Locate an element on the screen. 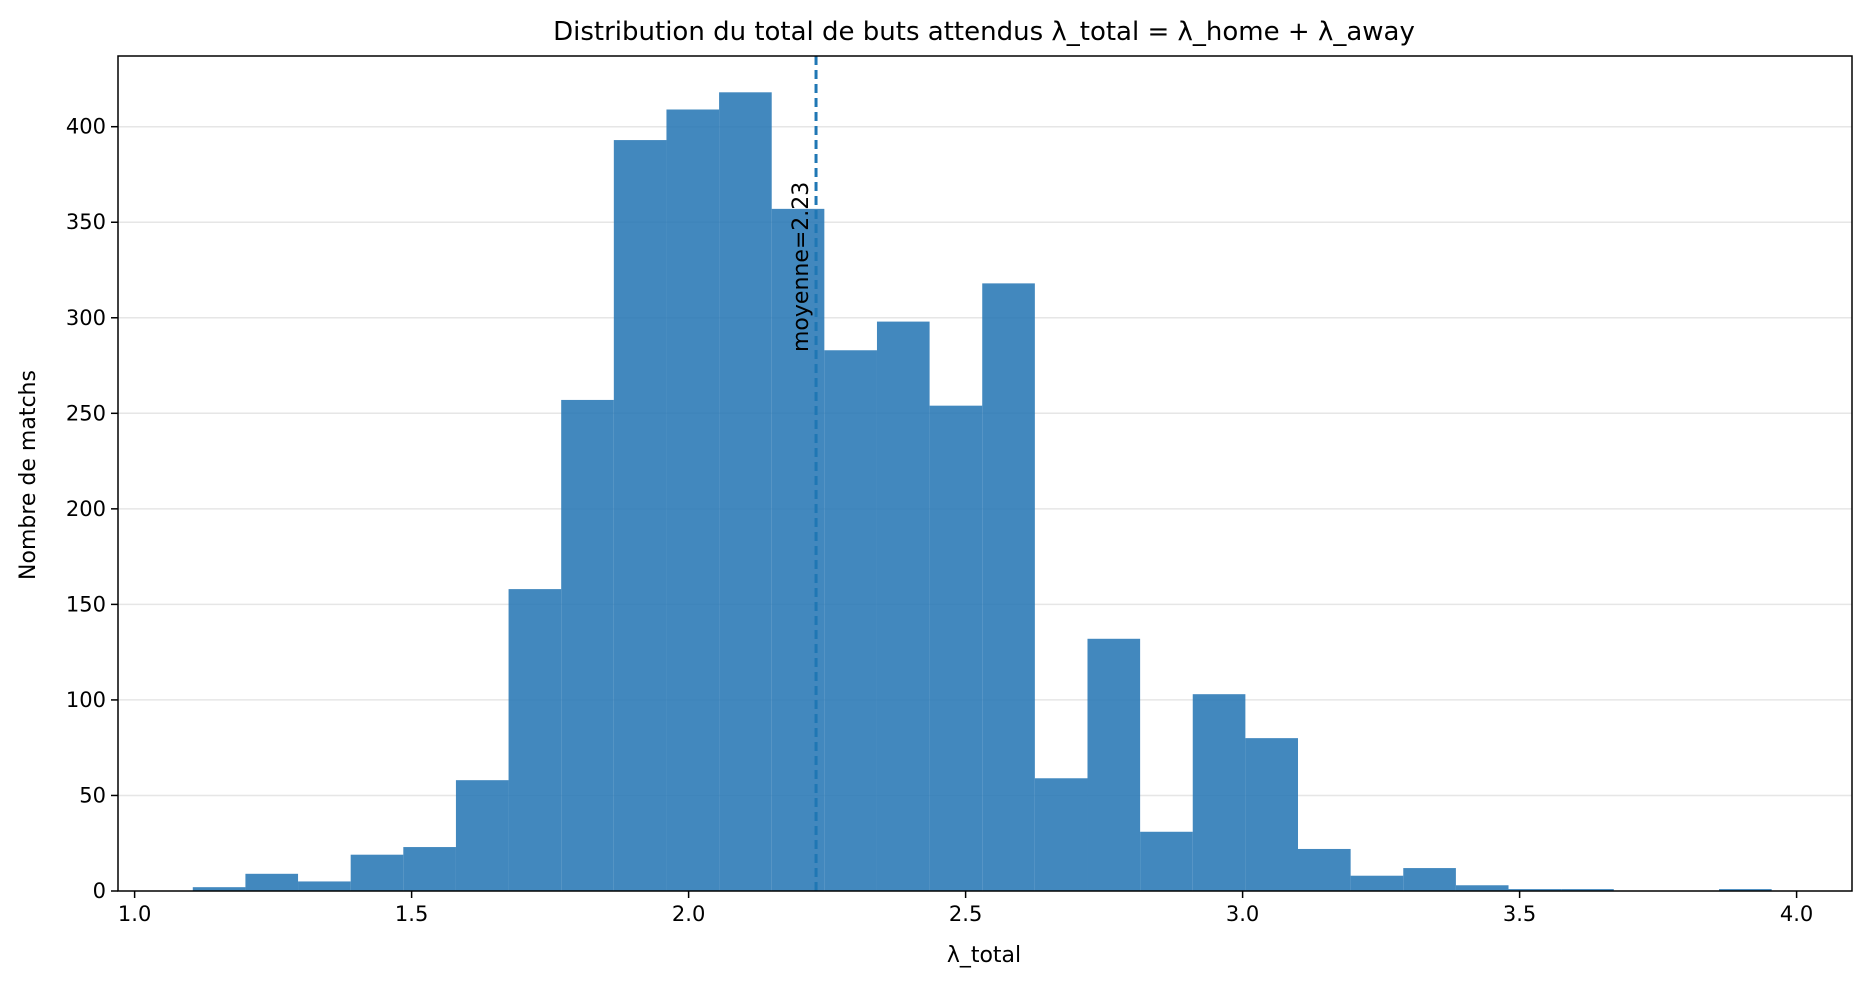 This screenshot has height=986, width=1871. y-tick-label: 400 is located at coordinates (86, 127).